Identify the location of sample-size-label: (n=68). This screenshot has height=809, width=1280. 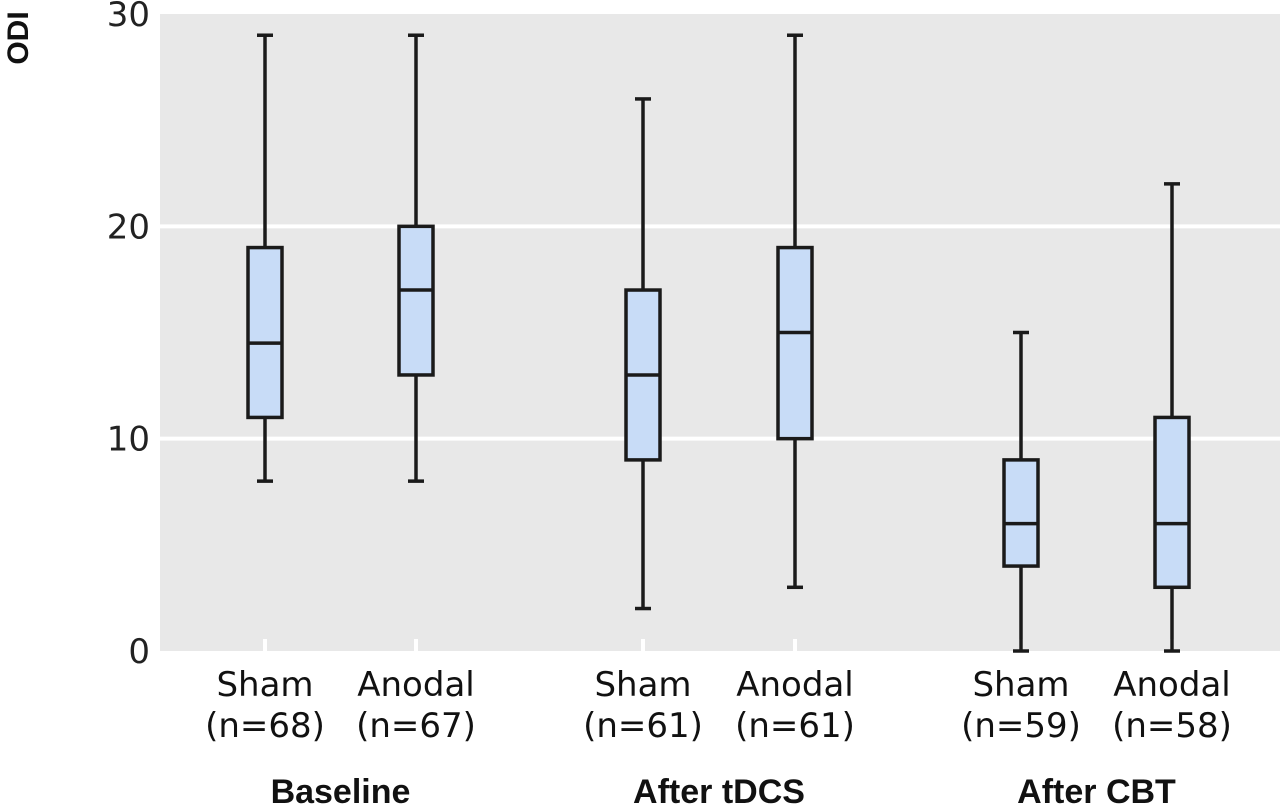
(265, 726).